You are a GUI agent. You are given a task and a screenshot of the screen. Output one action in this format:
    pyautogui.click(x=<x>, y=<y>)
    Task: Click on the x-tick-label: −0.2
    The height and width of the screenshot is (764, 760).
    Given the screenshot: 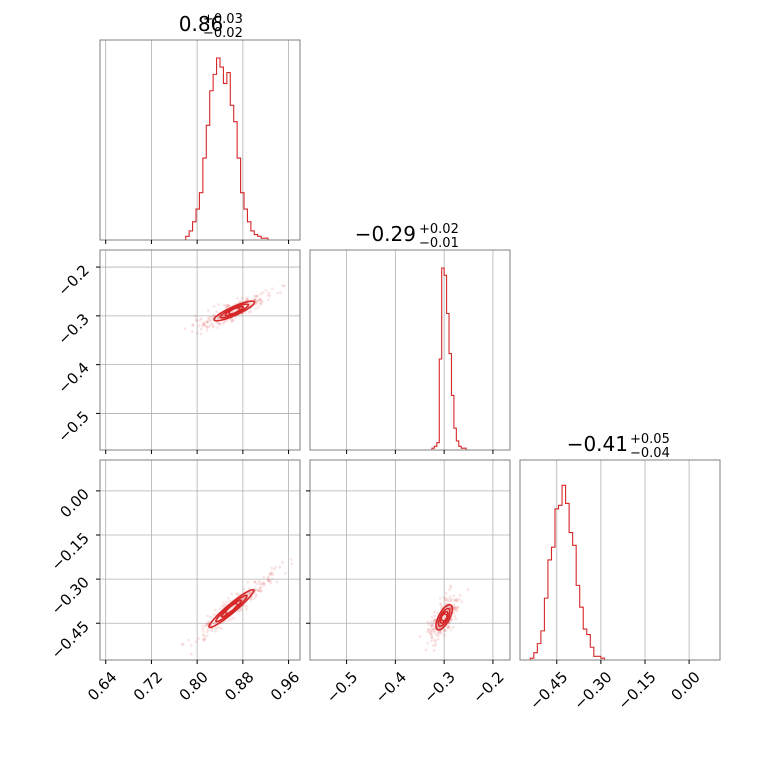 What is the action you would take?
    pyautogui.click(x=488, y=687)
    